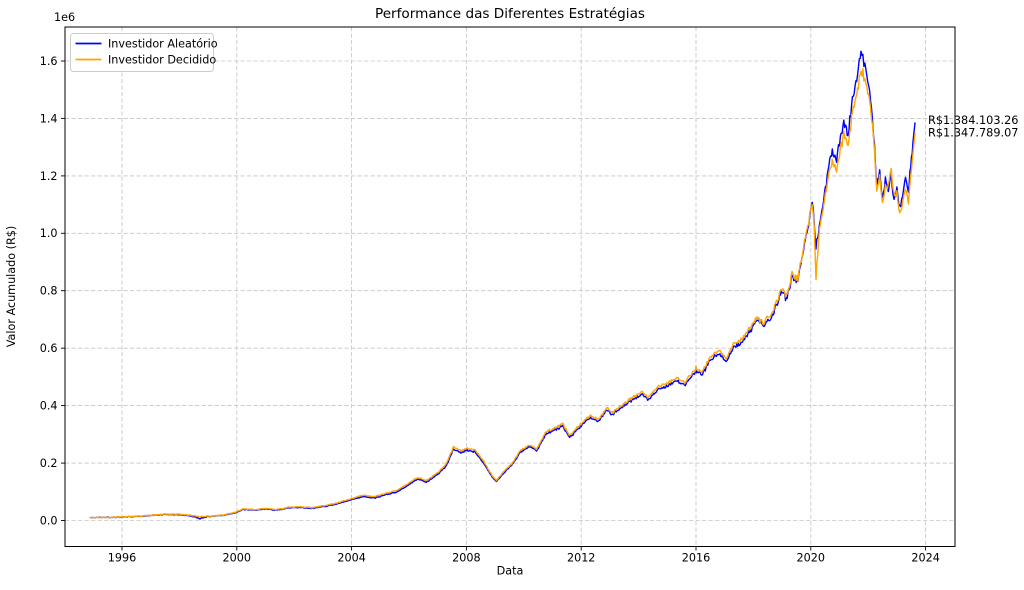  Describe the element at coordinates (925, 558) in the screenshot. I see `x-tick-label: 2024` at that location.